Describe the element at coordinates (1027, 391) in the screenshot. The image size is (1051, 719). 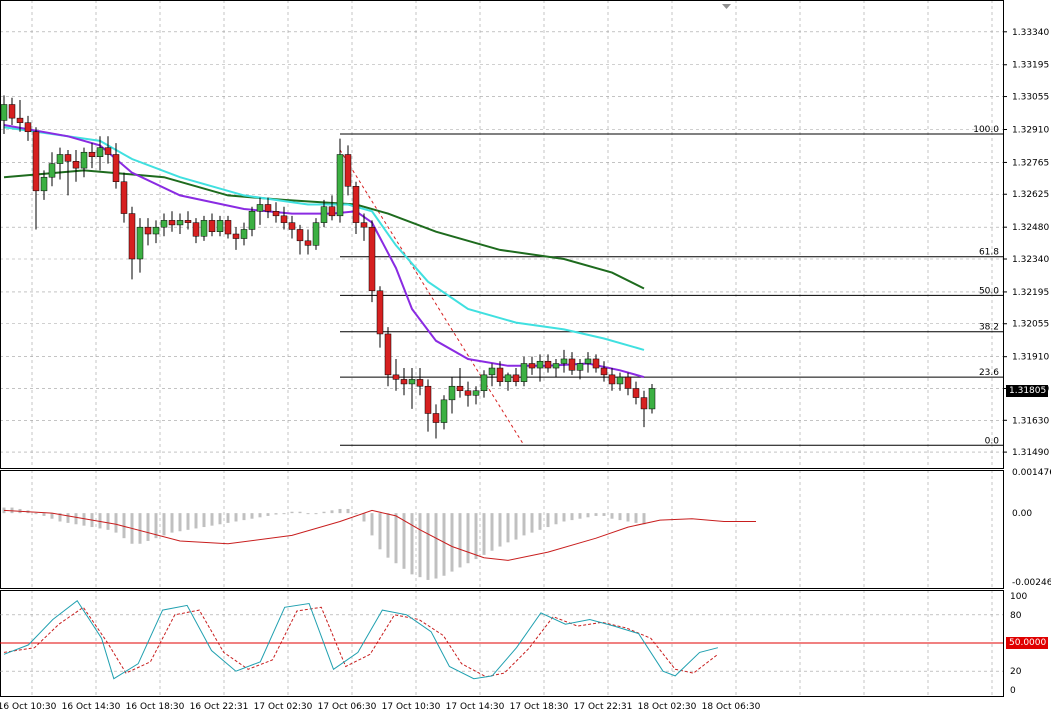
I see `current-price-label: 1.31805` at that location.